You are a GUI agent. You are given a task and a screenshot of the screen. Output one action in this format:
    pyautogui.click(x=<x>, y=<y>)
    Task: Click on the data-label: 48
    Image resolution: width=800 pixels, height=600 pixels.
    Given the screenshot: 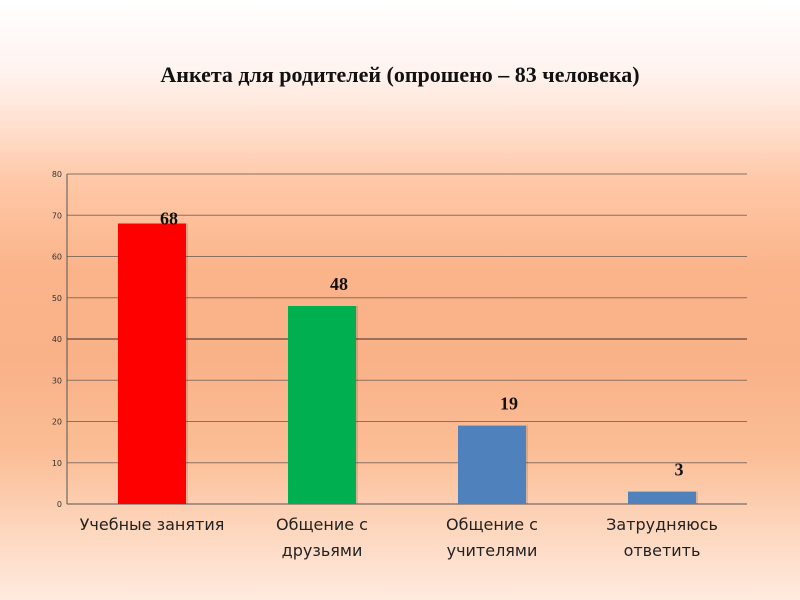 What is the action you would take?
    pyautogui.click(x=339, y=284)
    